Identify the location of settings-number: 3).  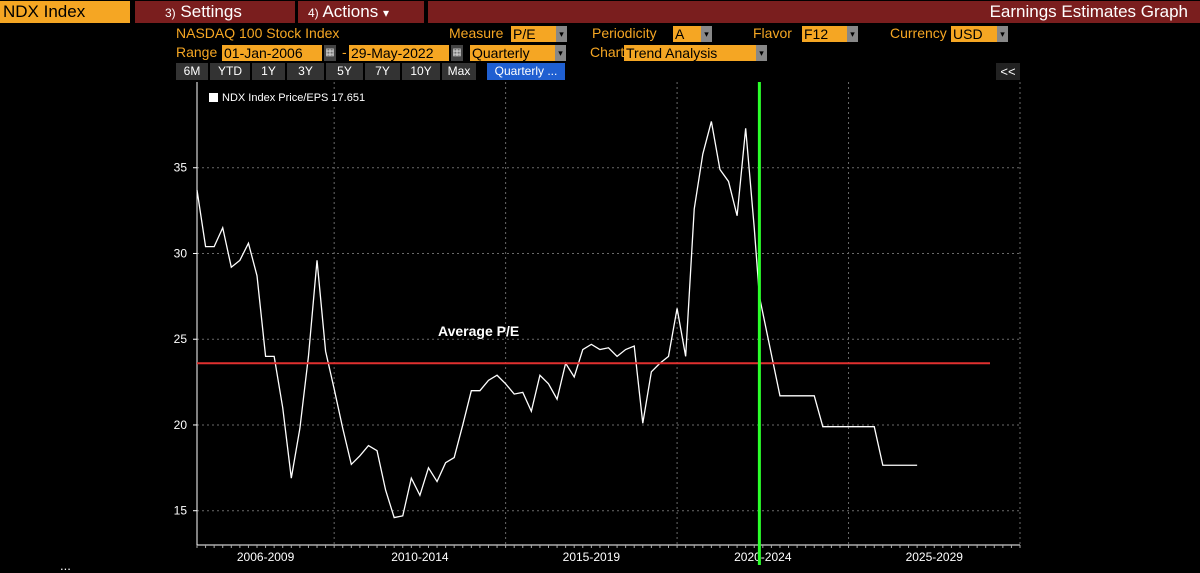
(170, 13).